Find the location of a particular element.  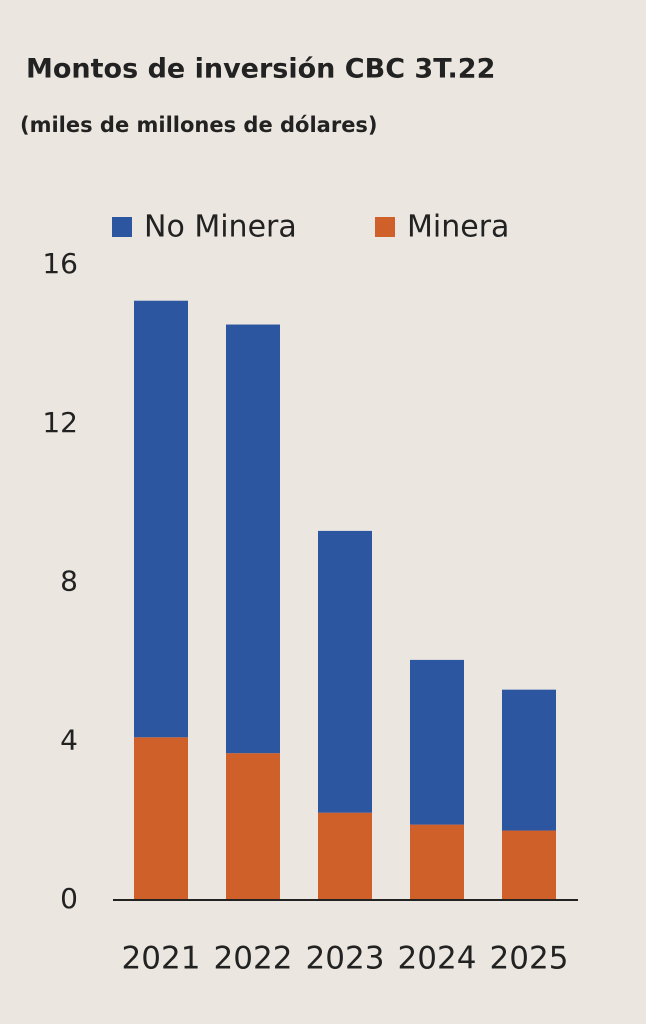

x-tick-label: 2025 is located at coordinates (529, 959).